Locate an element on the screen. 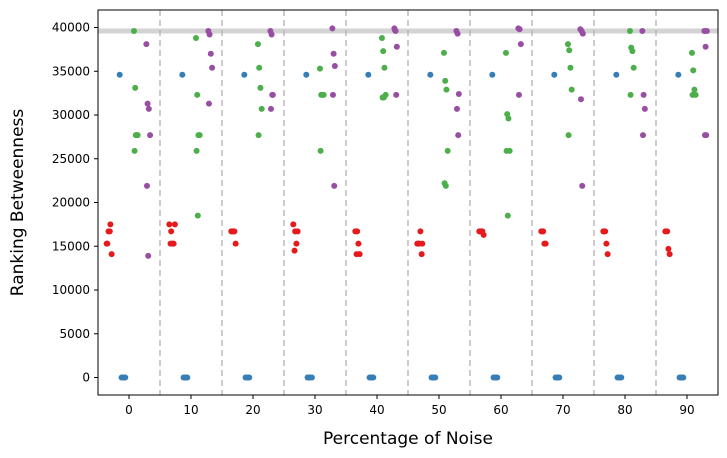 The height and width of the screenshot is (458, 727). x-tick-label-2: 20 is located at coordinates (252, 410).